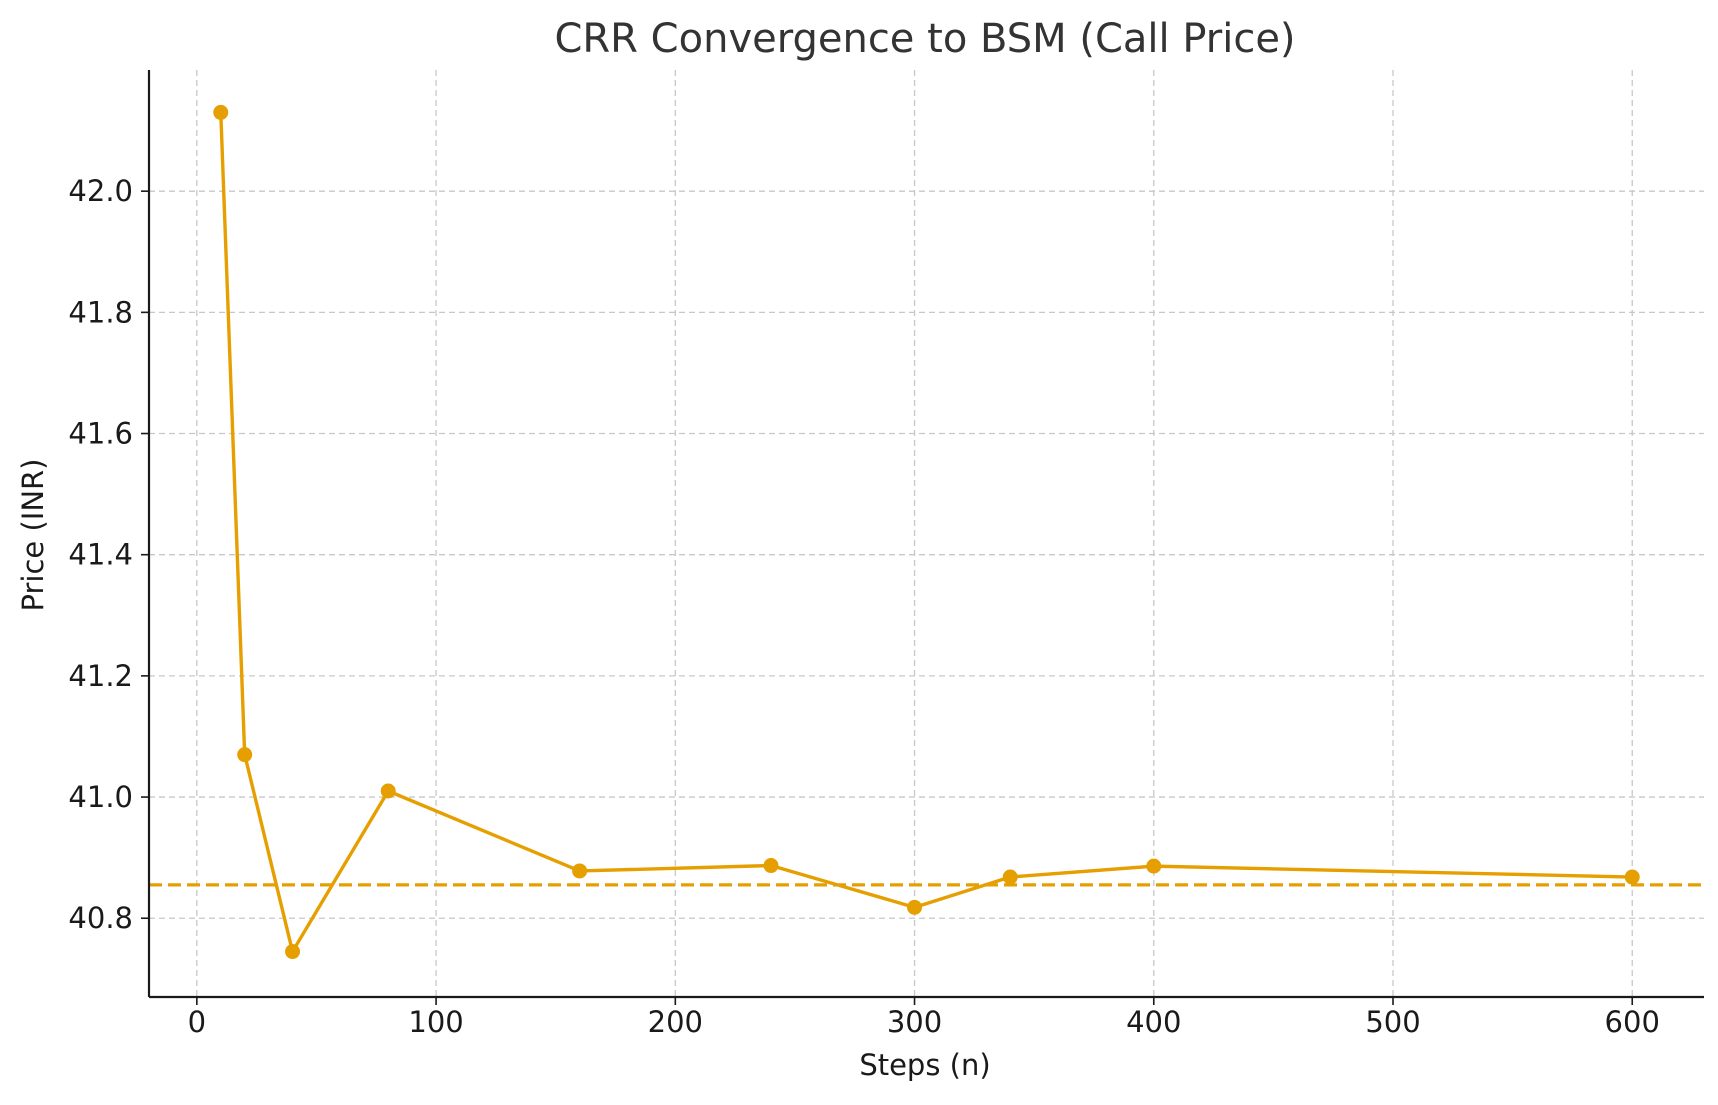 The width and height of the screenshot is (1718, 1105). Describe the element at coordinates (100, 797) in the screenshot. I see `y-tick-label: 41.0` at that location.